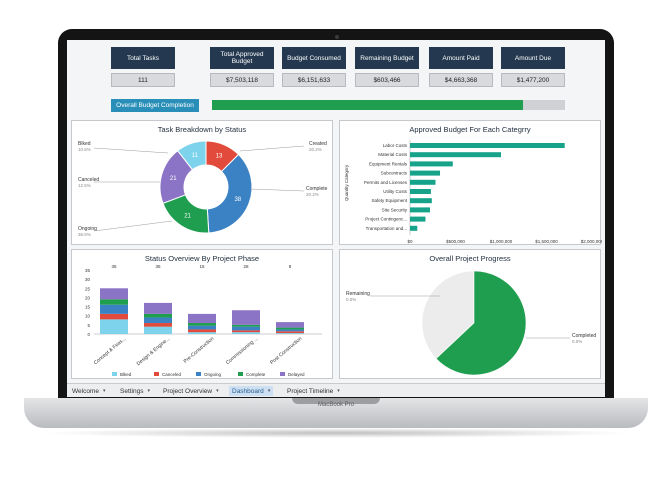 The width and height of the screenshot is (671, 482). I want to click on stack-y-tick: 15, so click(88, 307).